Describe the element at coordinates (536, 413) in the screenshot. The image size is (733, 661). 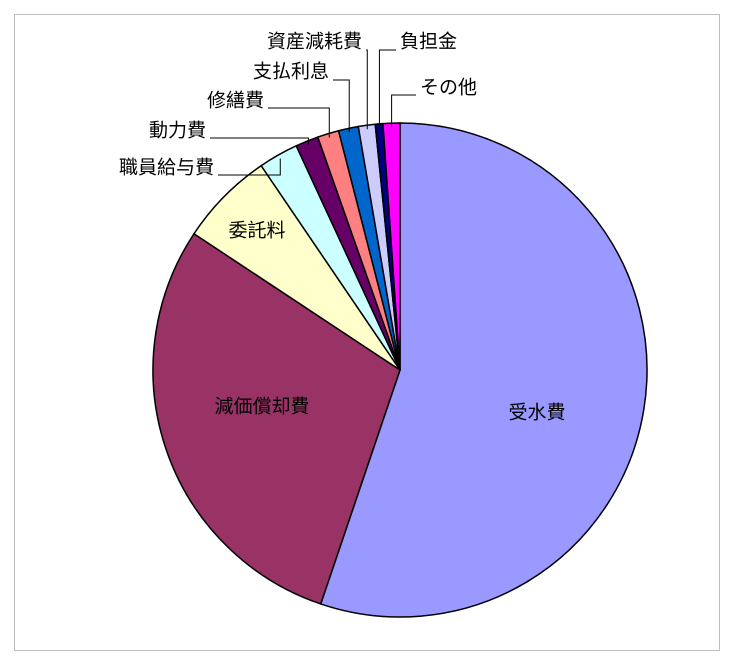
I see `slice-label: 受水費` at that location.